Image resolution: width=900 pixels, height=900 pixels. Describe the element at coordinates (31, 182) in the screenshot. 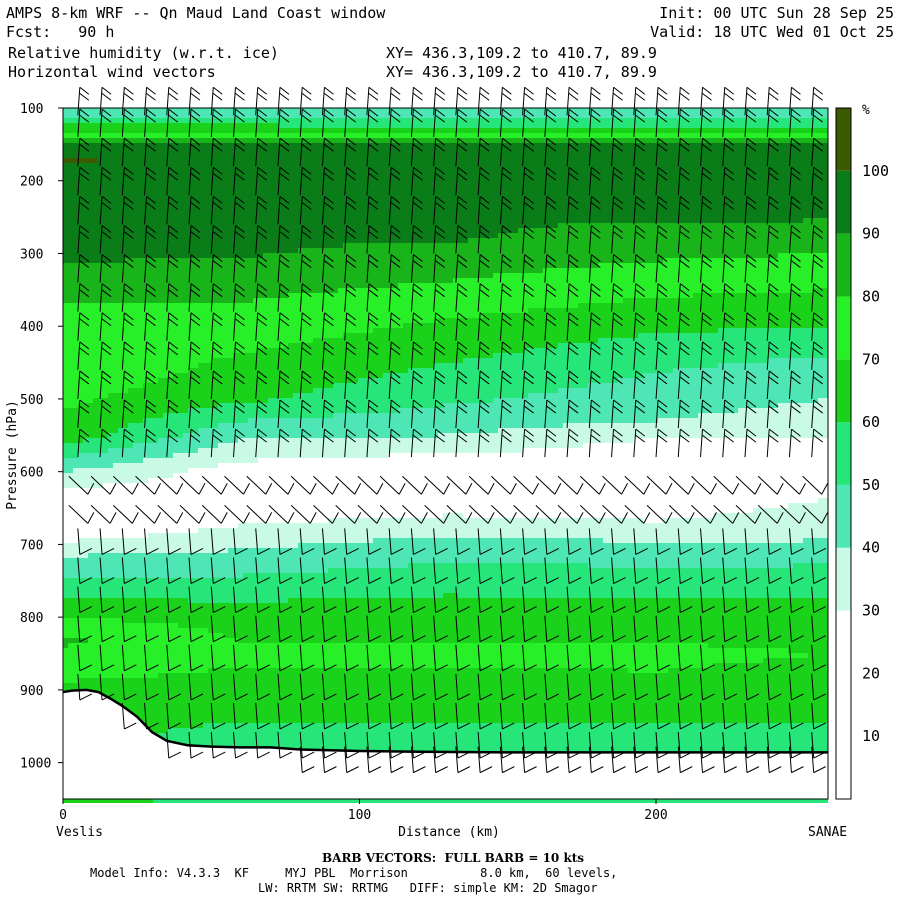

I see `y-tick-label: 200` at that location.